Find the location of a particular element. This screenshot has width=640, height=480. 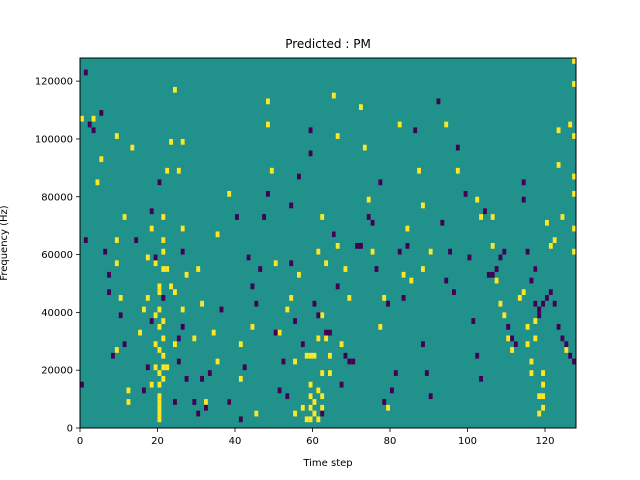

y-tick-label: 100000 is located at coordinates (54, 139).